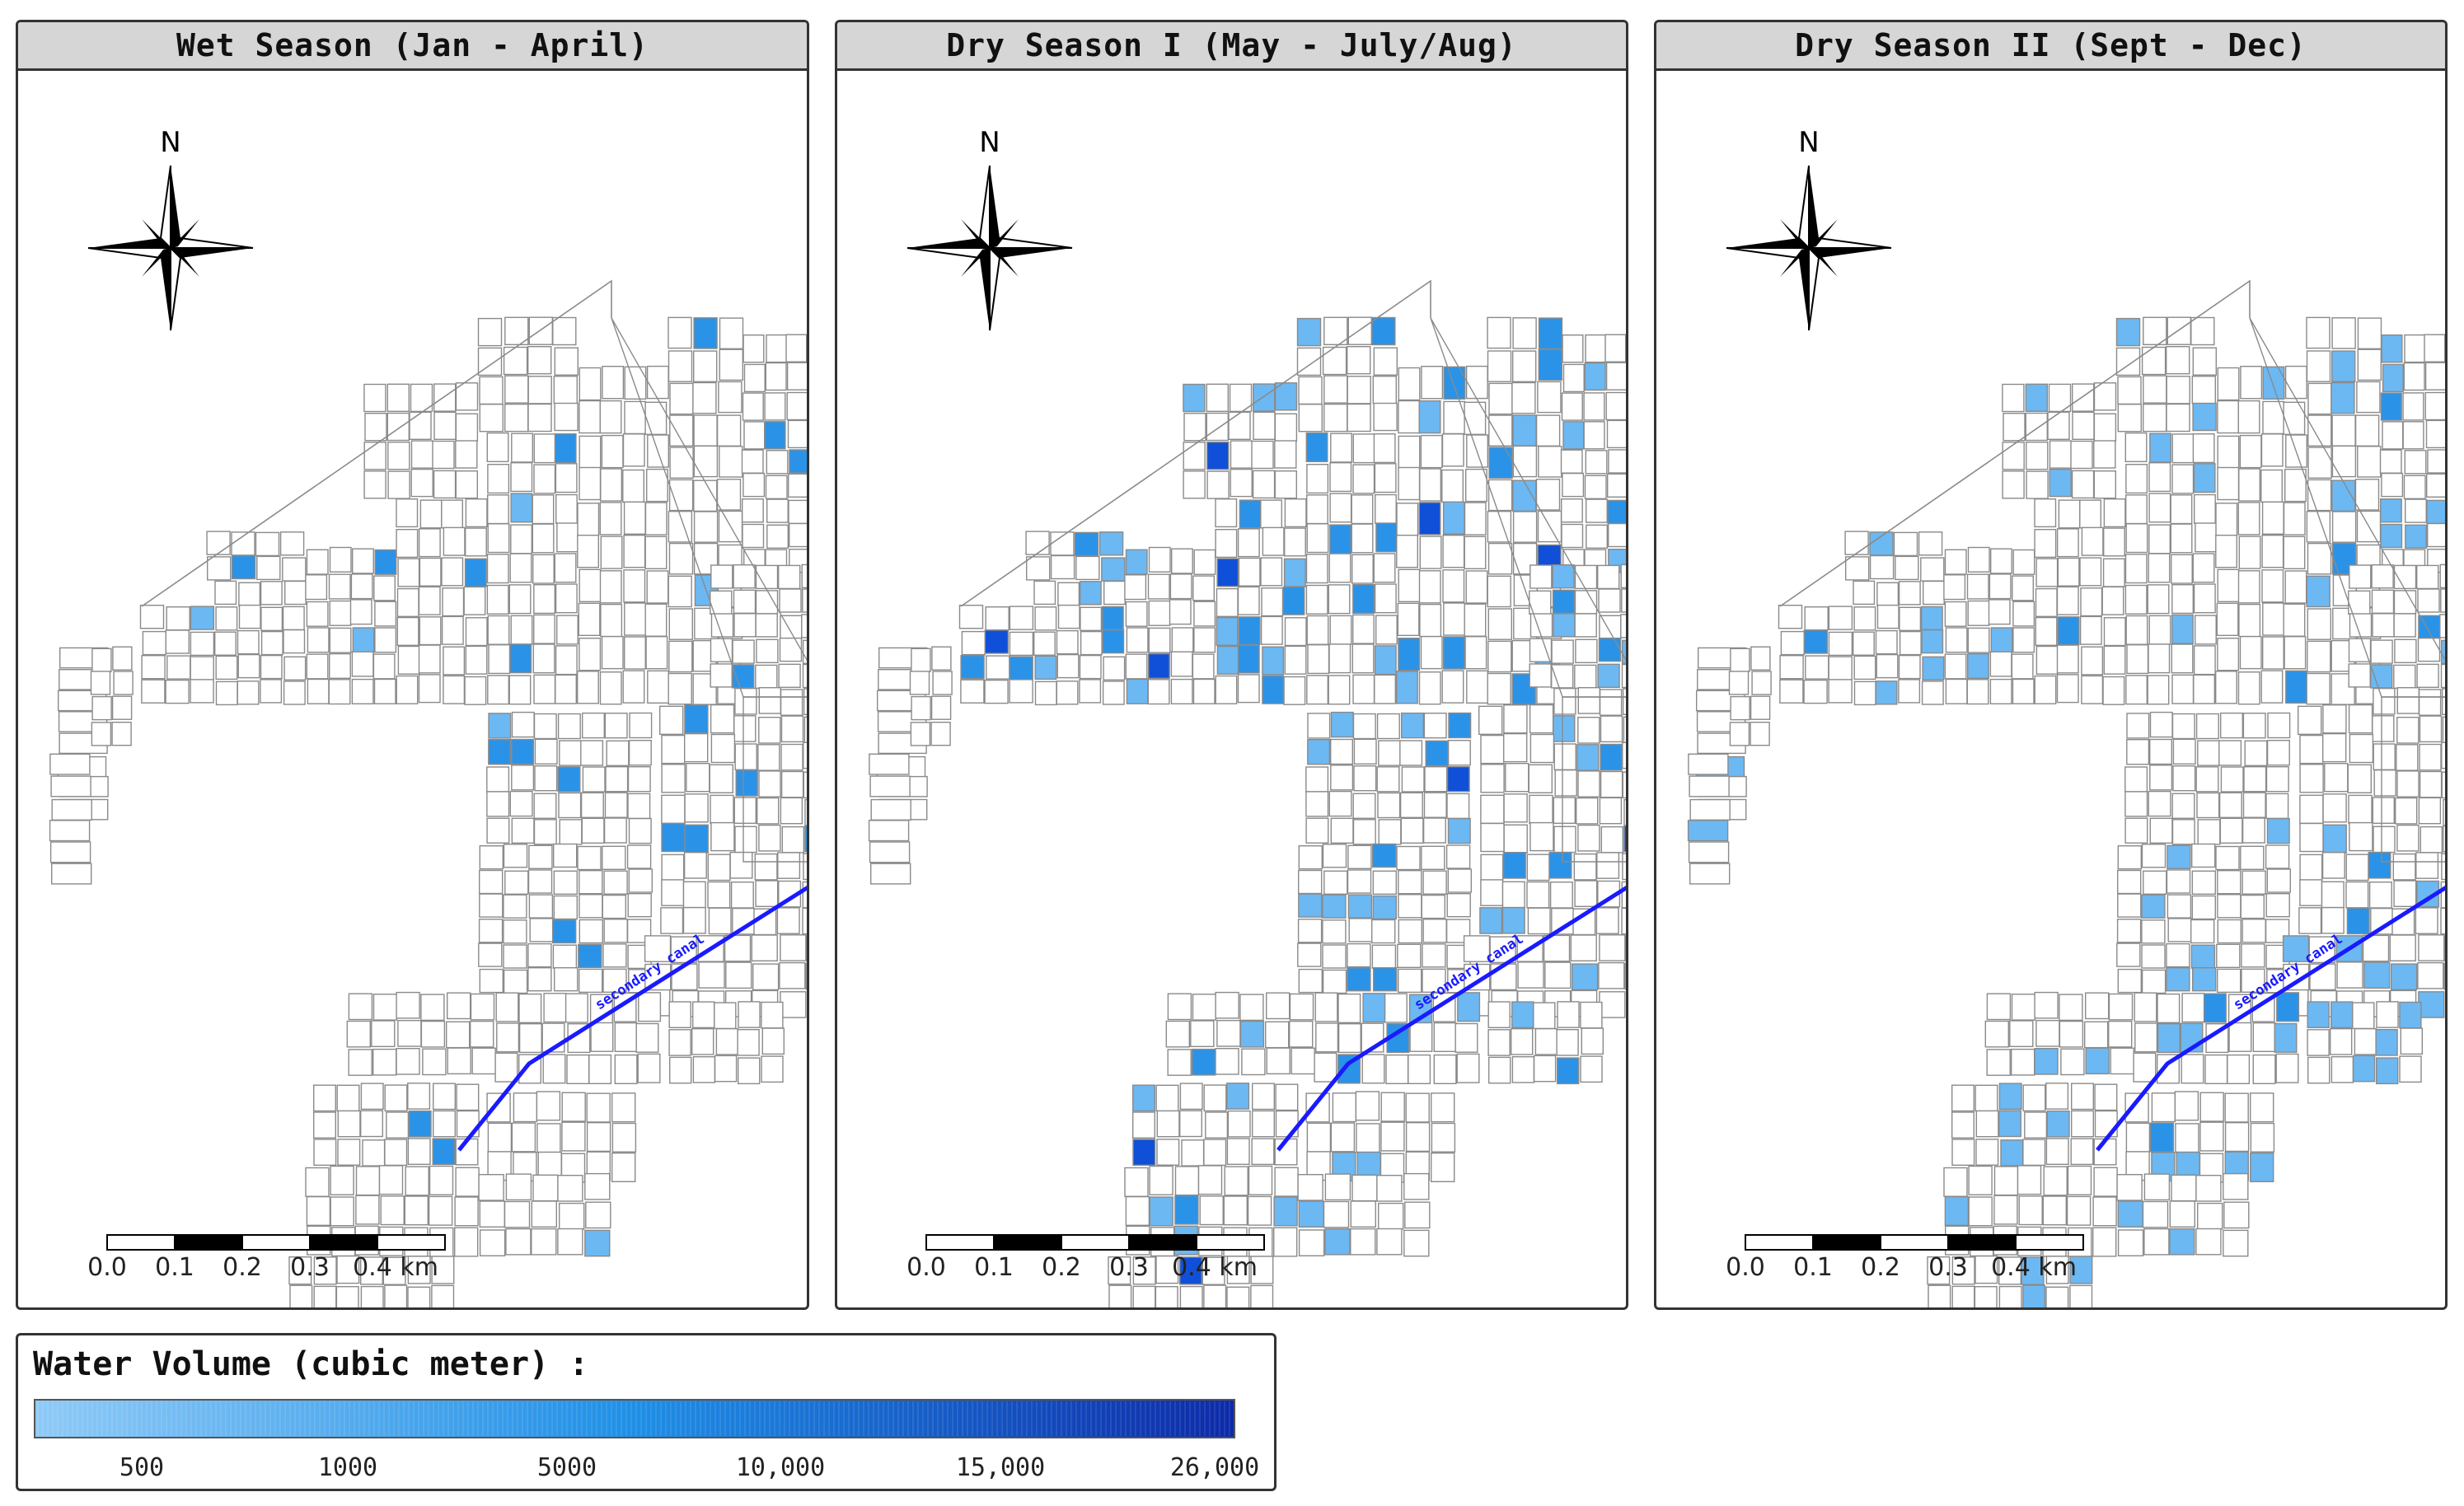 Image resolution: width=2464 pixels, height=1506 pixels. Describe the element at coordinates (1813, 1267) in the screenshot. I see `scale-label: 0.1` at that location.